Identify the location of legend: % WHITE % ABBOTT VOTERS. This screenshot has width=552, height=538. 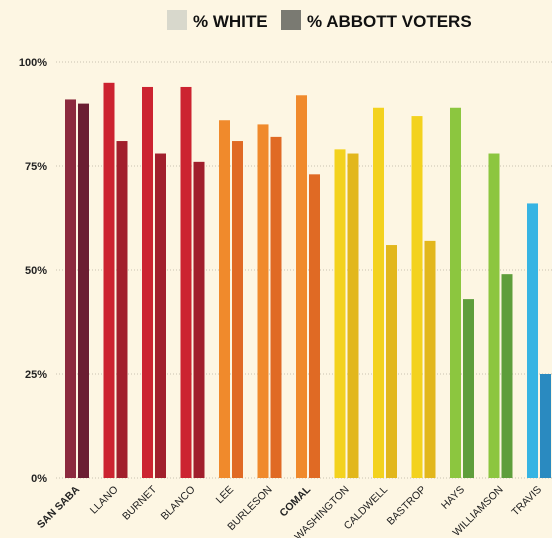
(319, 20).